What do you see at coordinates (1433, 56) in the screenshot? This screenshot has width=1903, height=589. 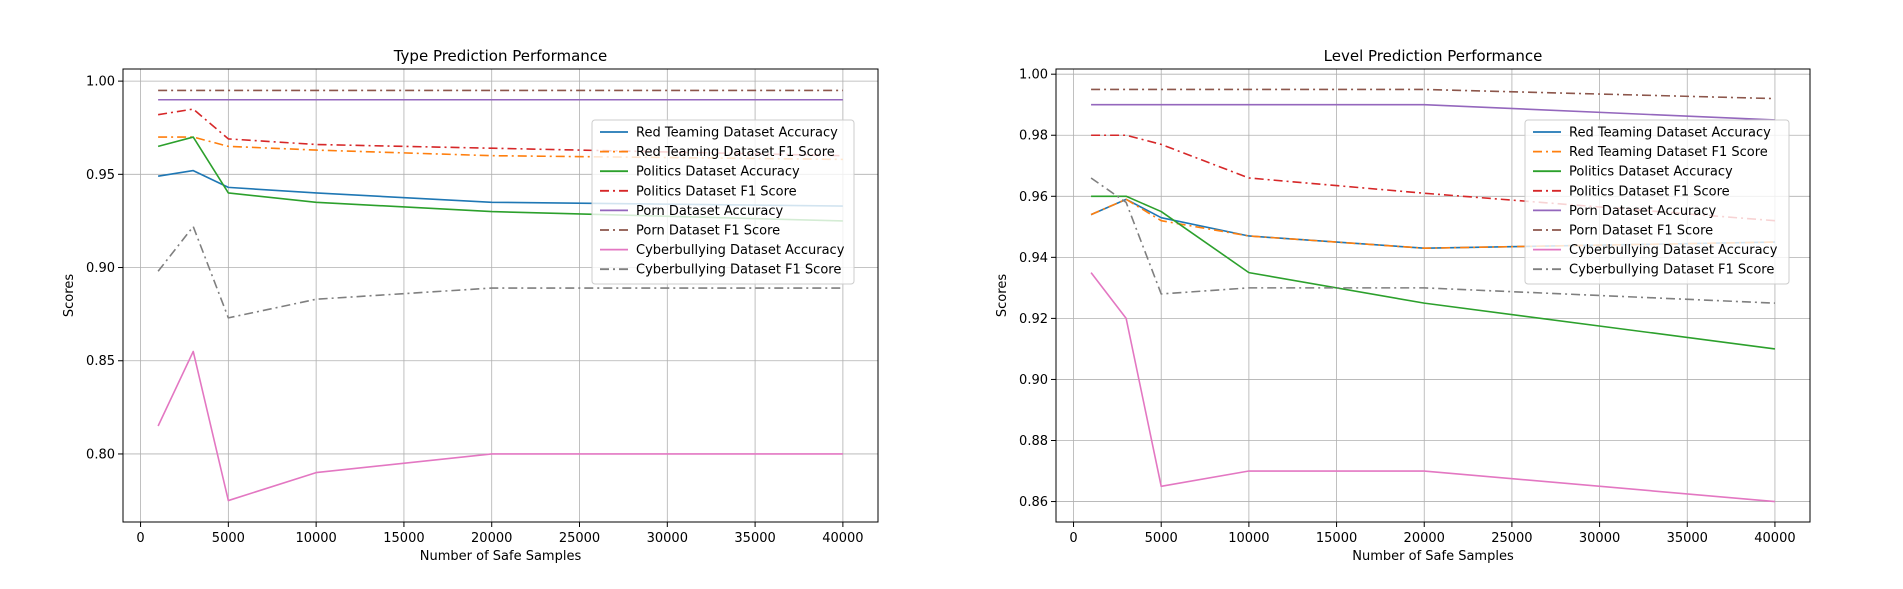 I see `chart-title: Level Prediction Performance` at bounding box center [1433, 56].